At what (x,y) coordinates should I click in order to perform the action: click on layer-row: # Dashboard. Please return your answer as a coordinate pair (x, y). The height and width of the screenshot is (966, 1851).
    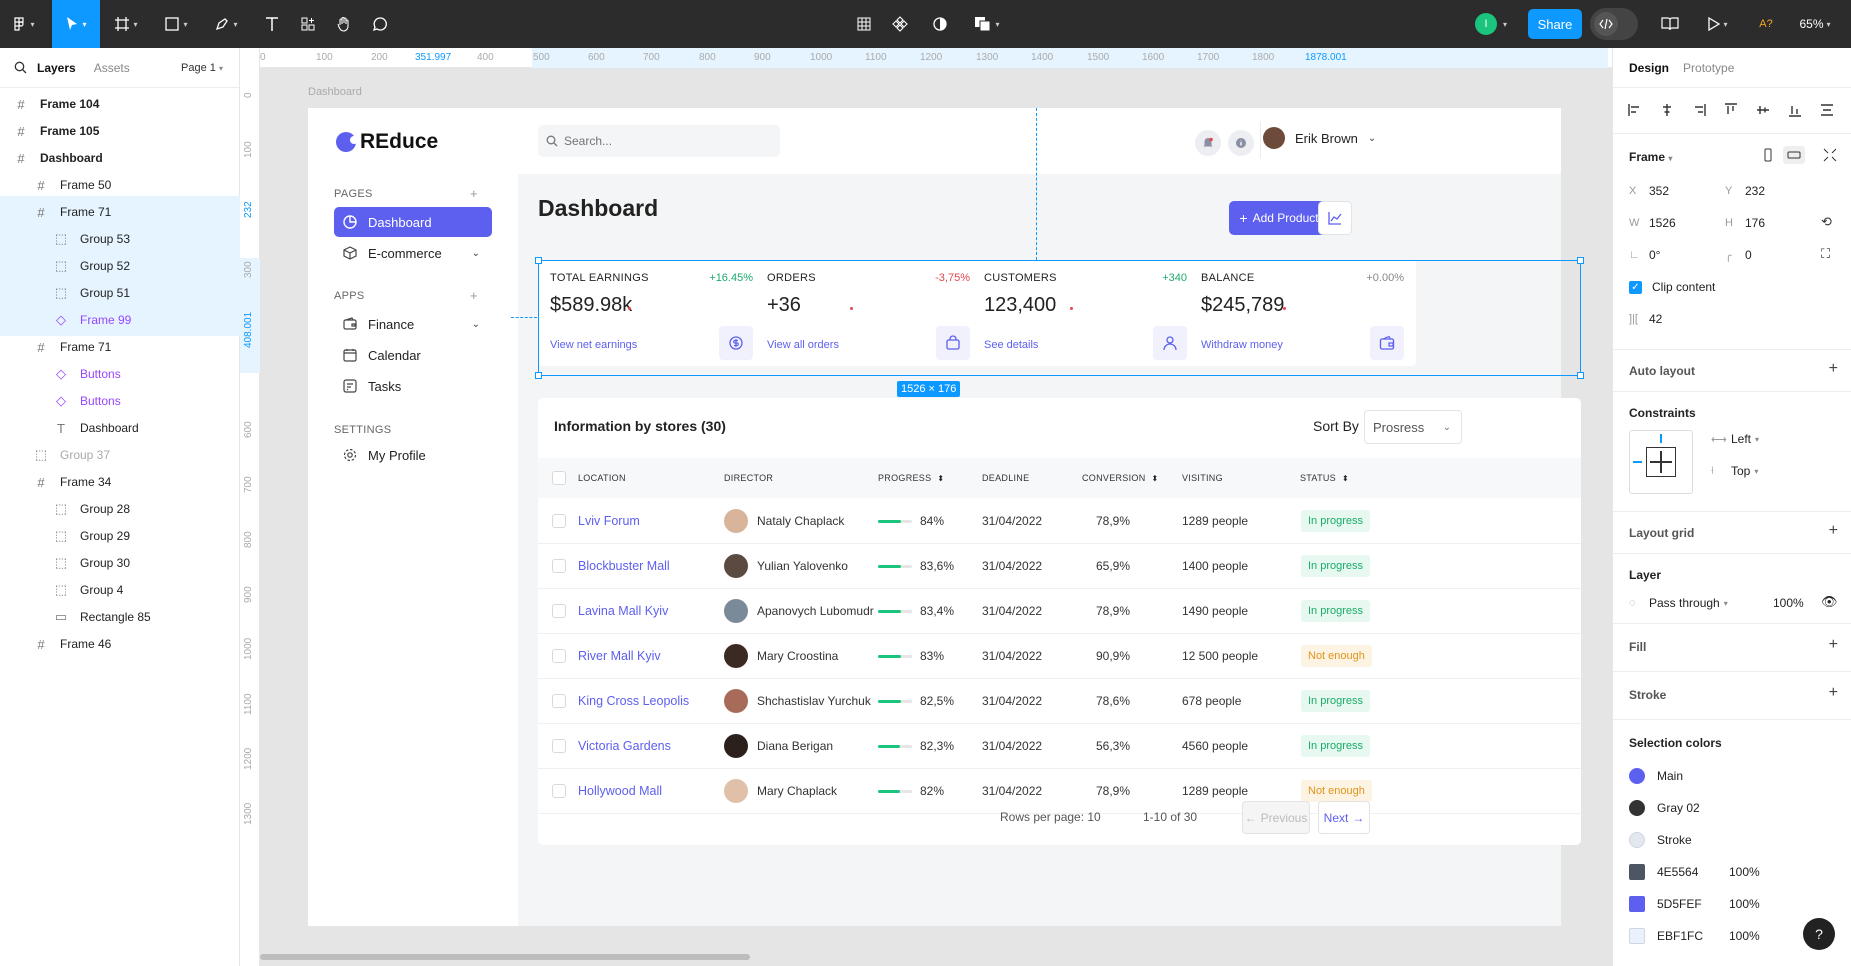
    Looking at the image, I should click on (120, 158).